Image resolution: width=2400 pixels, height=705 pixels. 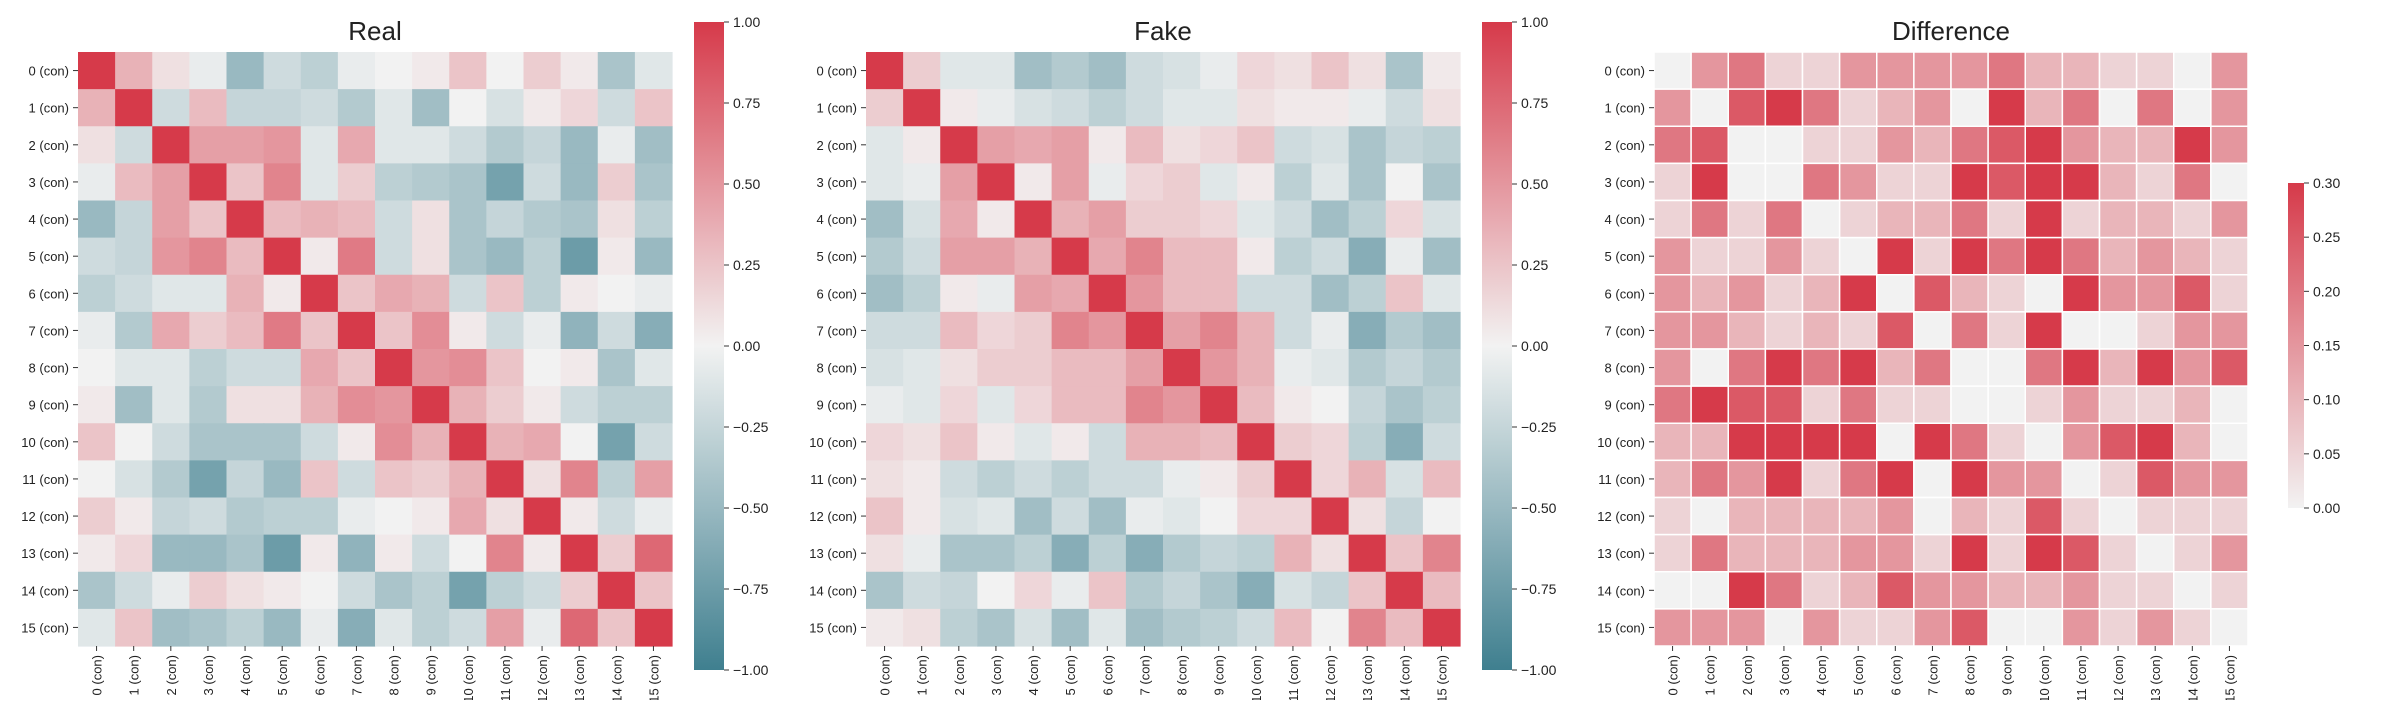 I want to click on x-tick-label: 10 (con), so click(x=1256, y=677).